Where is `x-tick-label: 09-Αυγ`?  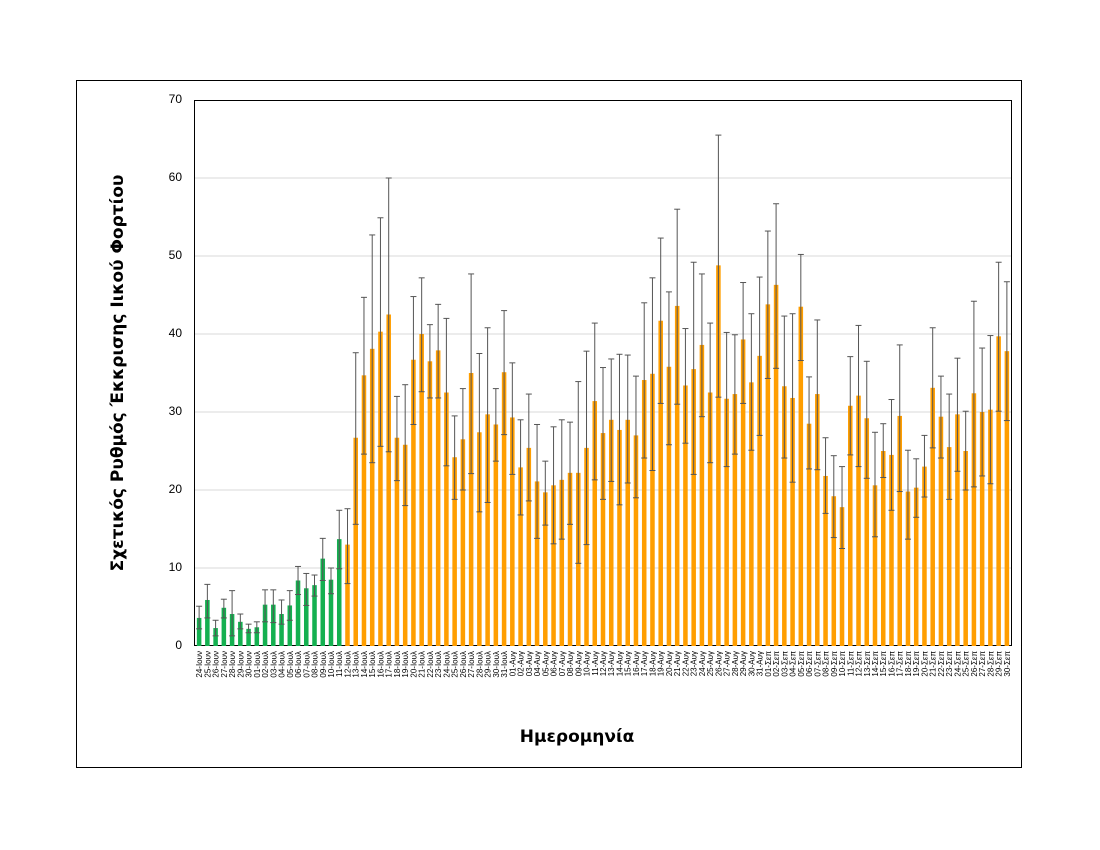 x-tick-label: 09-Αυγ is located at coordinates (578, 663).